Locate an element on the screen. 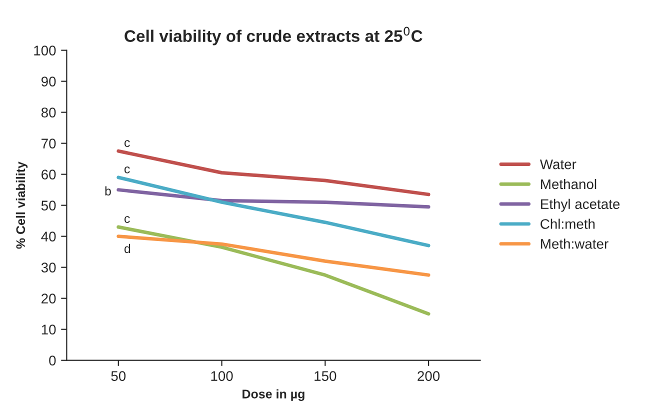 The width and height of the screenshot is (667, 419). legend-label: Ethyl acetate is located at coordinates (580, 205).